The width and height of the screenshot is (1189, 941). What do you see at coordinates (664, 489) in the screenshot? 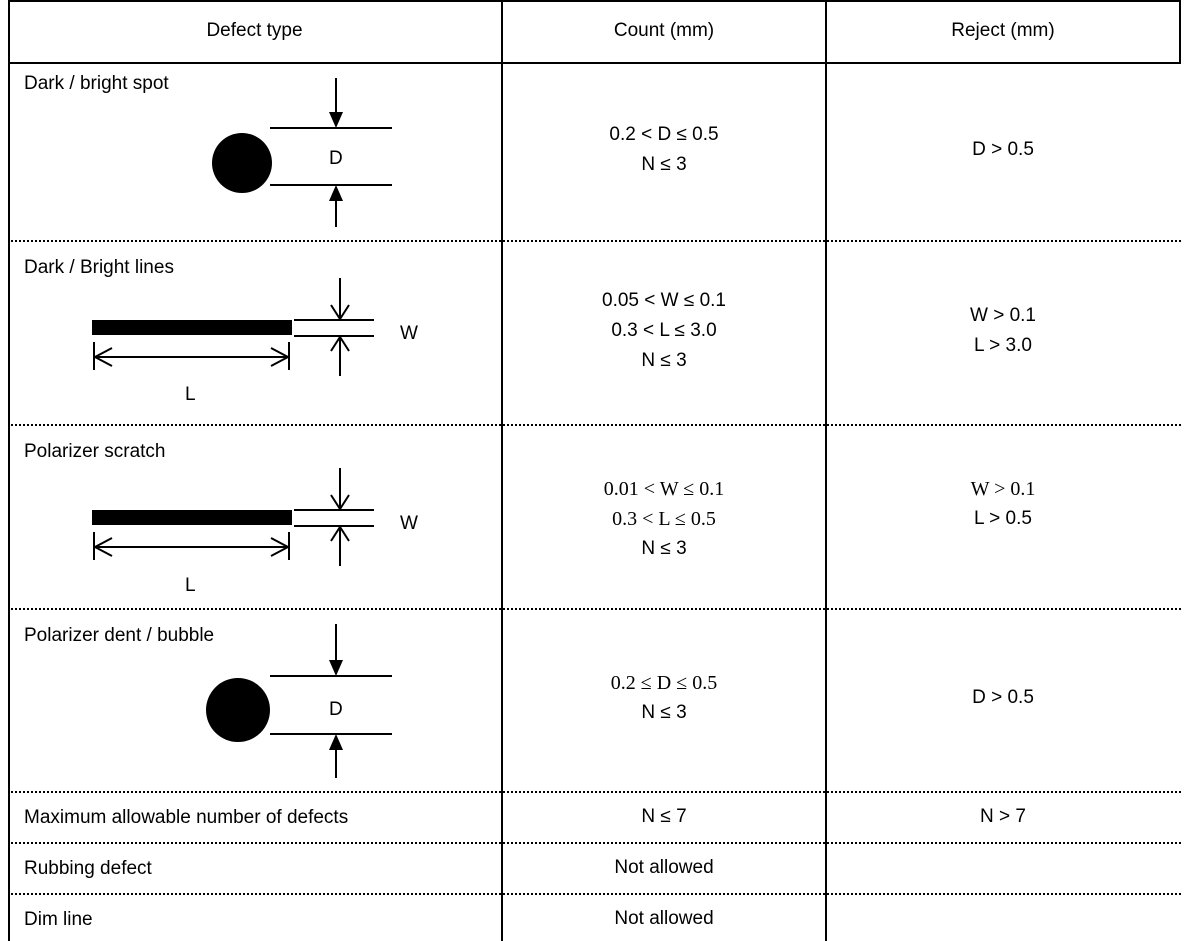
I see `criteria-line: 0.01 < W ≤ 0.1` at bounding box center [664, 489].